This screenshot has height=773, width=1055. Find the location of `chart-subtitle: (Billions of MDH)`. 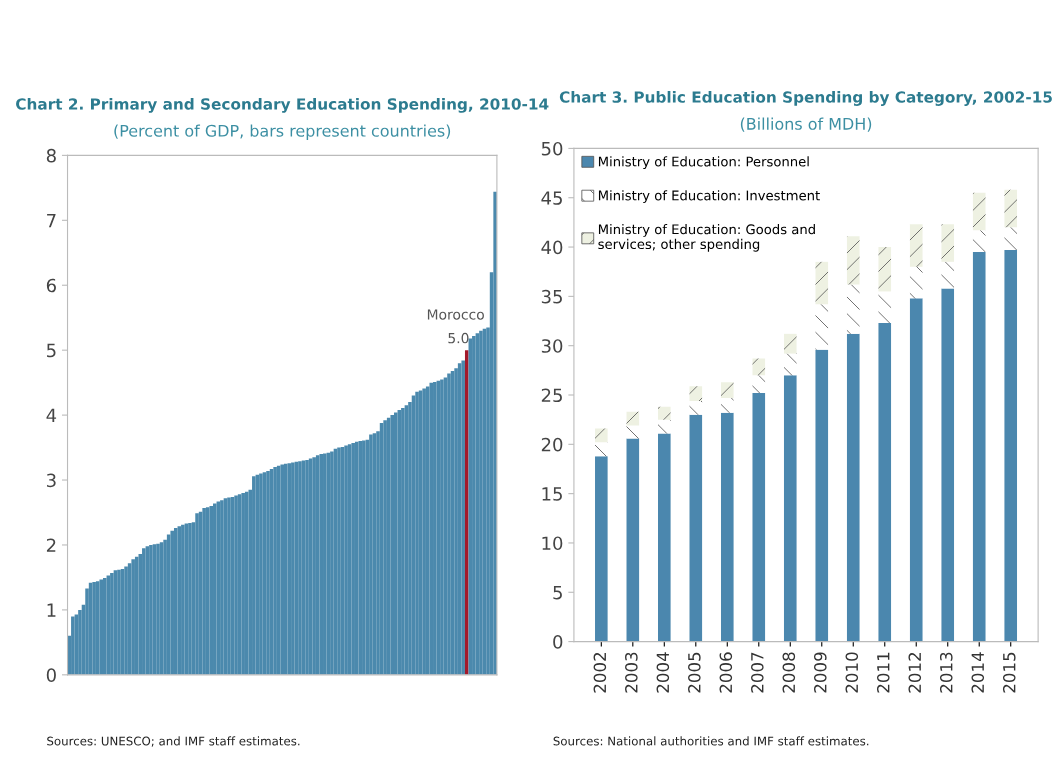

chart-subtitle: (Billions of MDH) is located at coordinates (806, 124).